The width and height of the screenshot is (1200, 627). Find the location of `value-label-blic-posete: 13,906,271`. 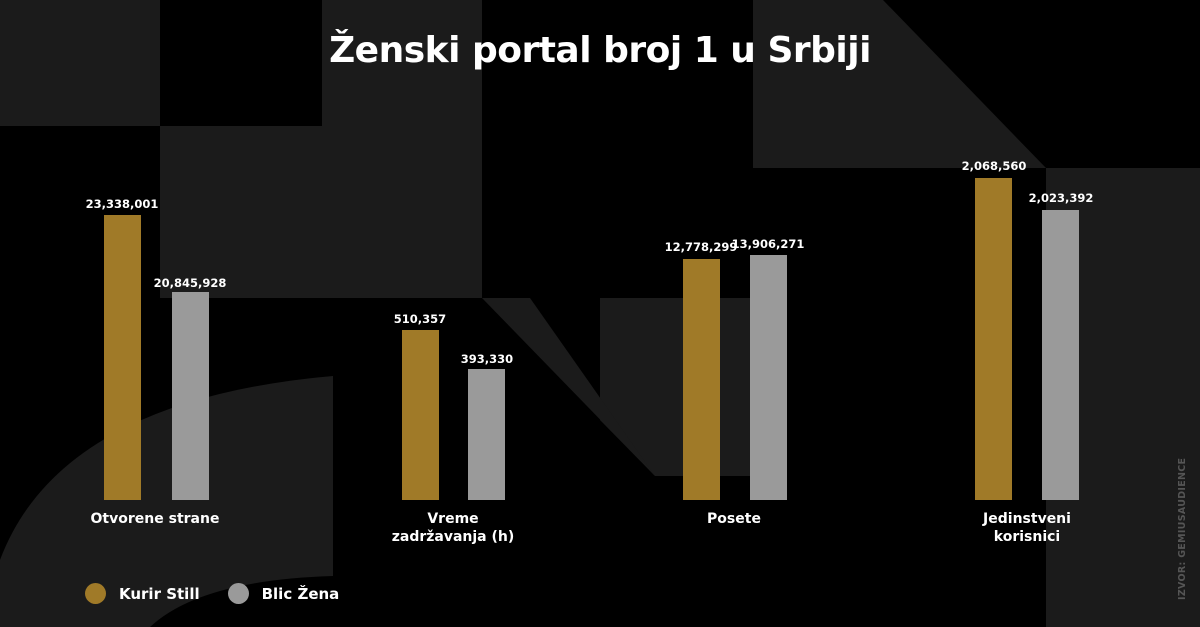

value-label-blic-posete: 13,906,271 is located at coordinates (768, 244).